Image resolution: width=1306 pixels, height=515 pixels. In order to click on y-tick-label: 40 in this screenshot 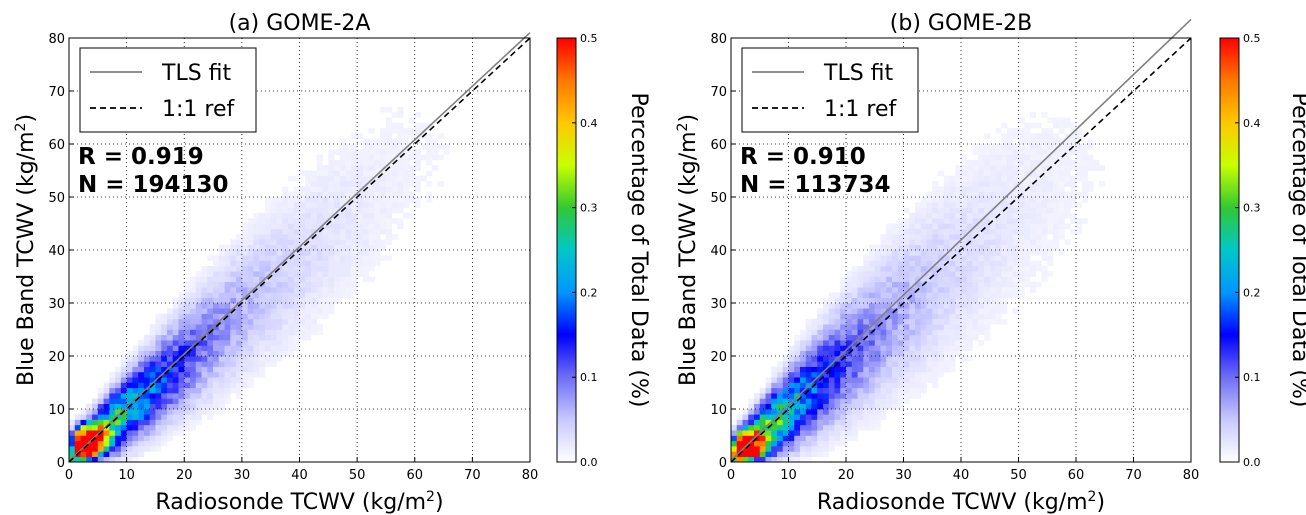, I will do `click(718, 251)`.